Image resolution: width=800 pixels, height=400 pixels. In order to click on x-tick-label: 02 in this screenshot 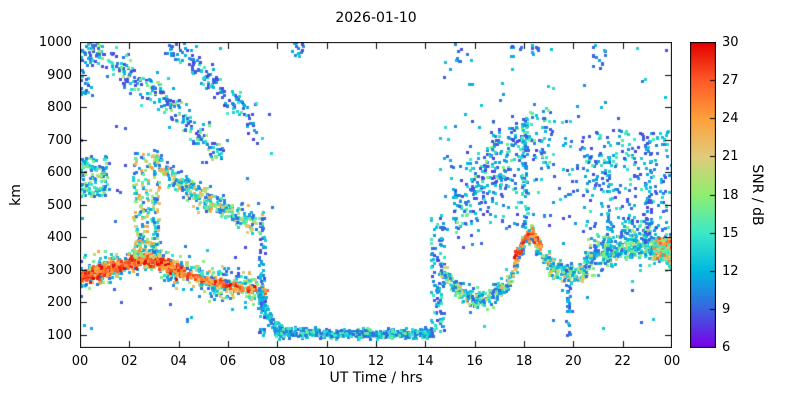, I will do `click(129, 361)`.